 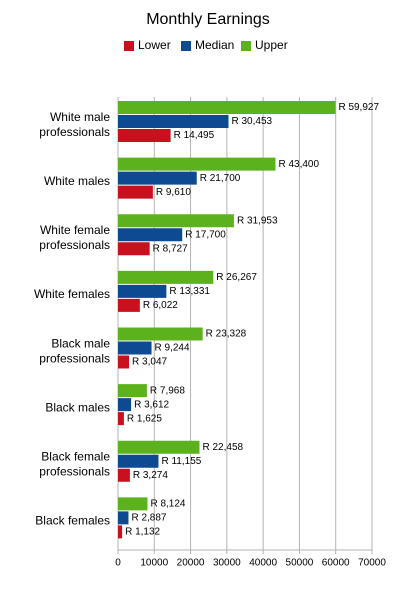 What do you see at coordinates (172, 348) in the screenshot?
I see `value-label: R 9,244` at bounding box center [172, 348].